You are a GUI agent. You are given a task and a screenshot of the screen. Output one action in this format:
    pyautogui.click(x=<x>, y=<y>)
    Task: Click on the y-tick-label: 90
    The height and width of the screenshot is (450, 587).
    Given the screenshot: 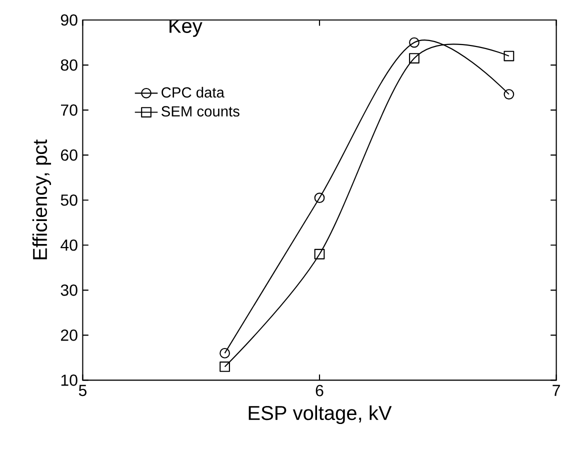 What is the action you would take?
    pyautogui.click(x=69, y=20)
    